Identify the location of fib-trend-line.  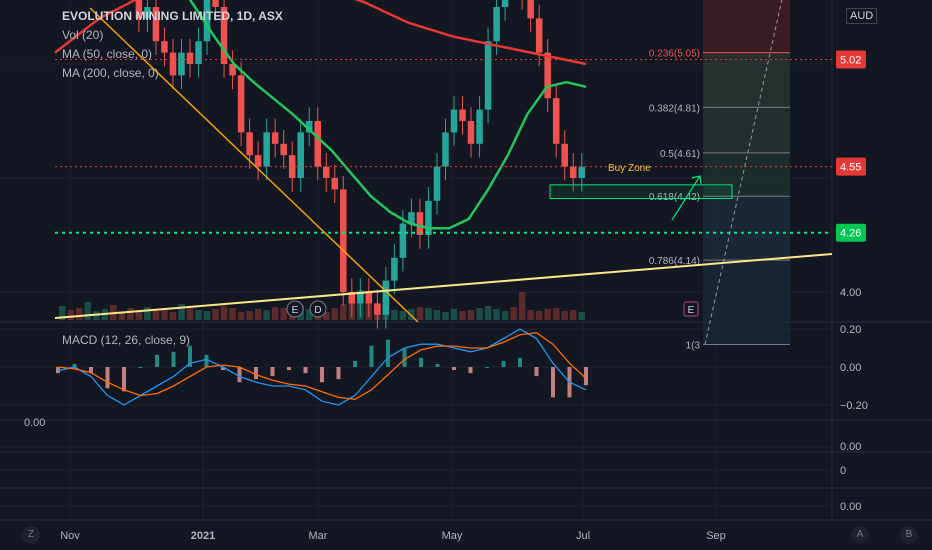
(743, 172).